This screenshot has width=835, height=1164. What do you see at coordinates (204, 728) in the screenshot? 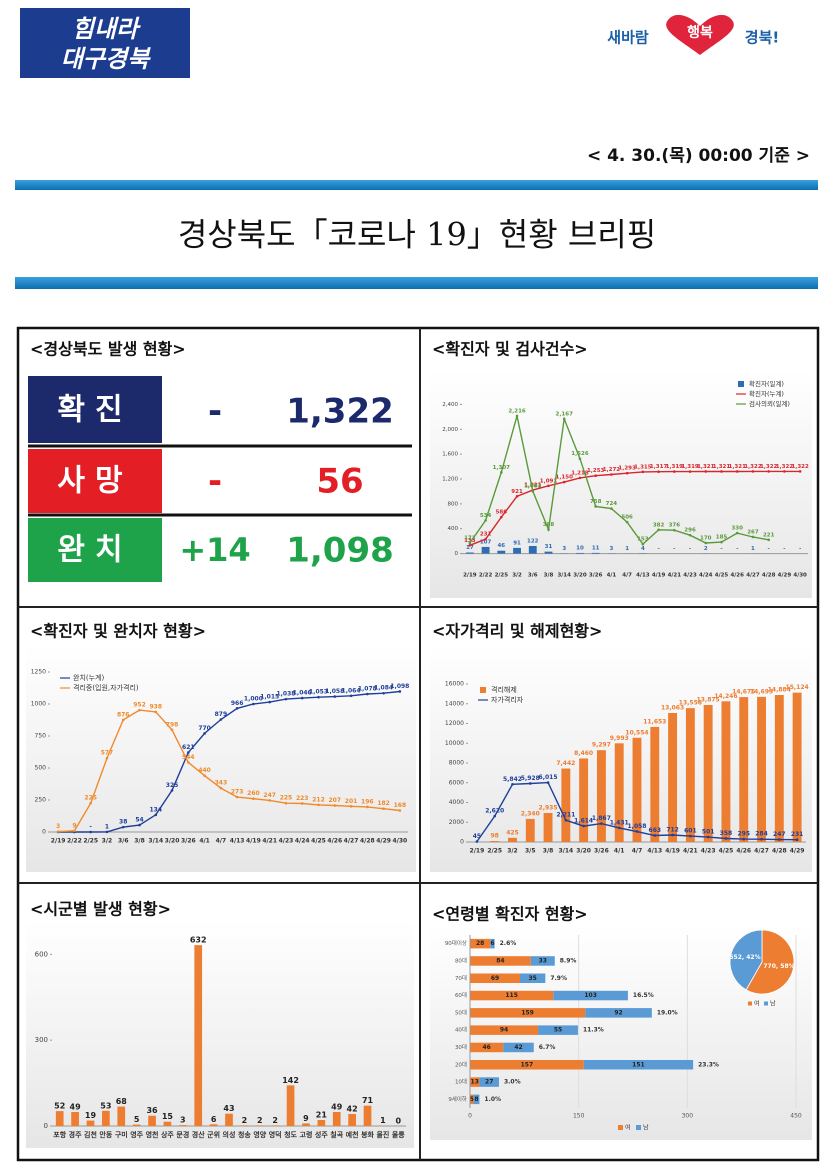
I see `data-label: 770` at bounding box center [204, 728].